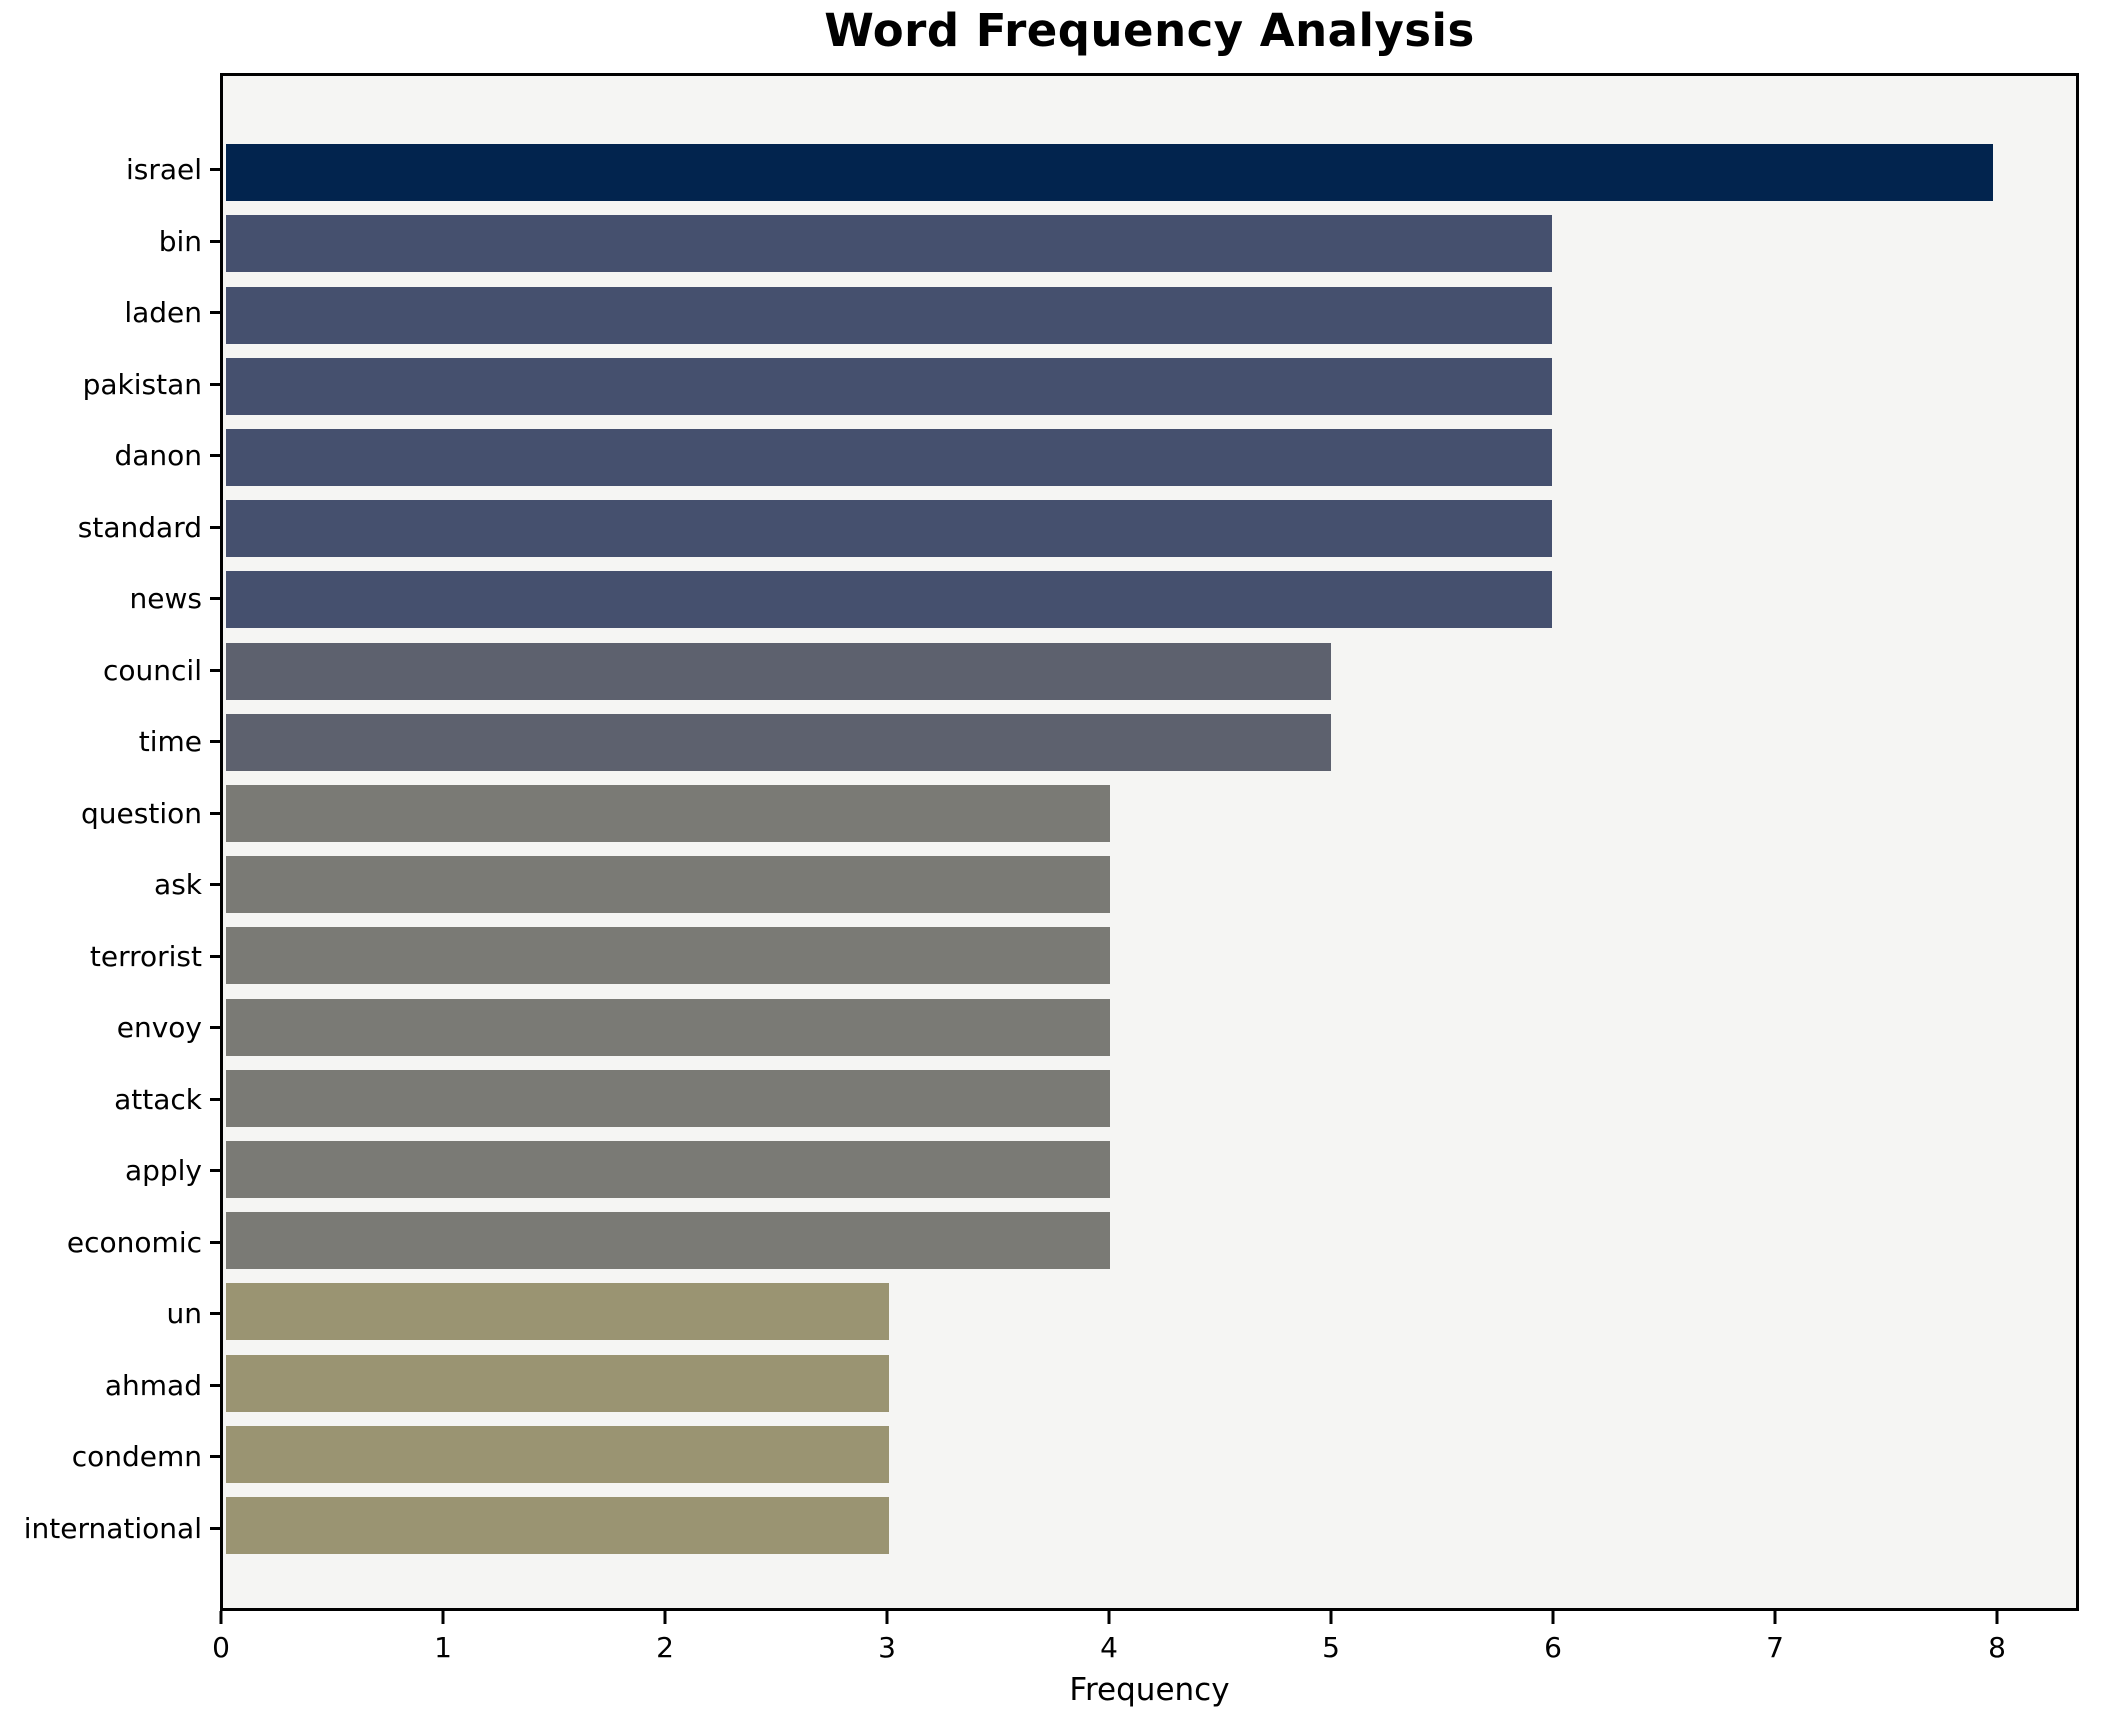 The height and width of the screenshot is (1722, 2101). I want to click on y-axis-row: condemn, so click(110, 1457).